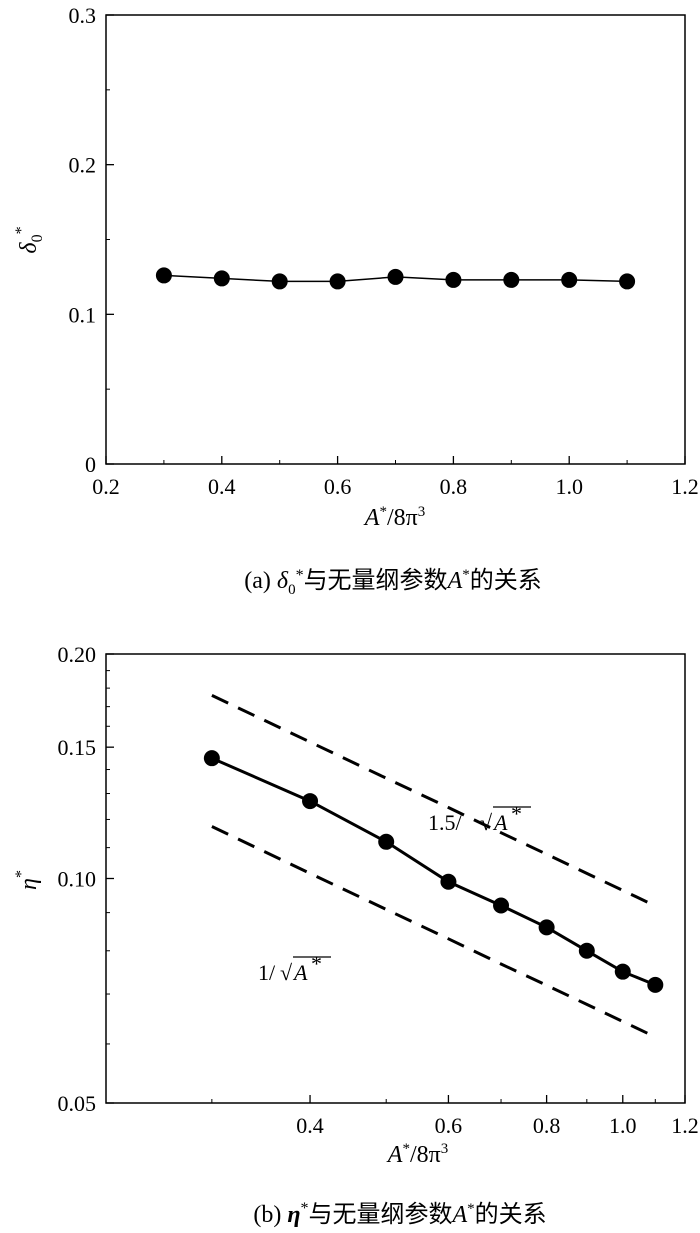 The width and height of the screenshot is (700, 1233). What do you see at coordinates (21, 230) in the screenshot?
I see `panel-a-ylabel-sup: *` at bounding box center [21, 230].